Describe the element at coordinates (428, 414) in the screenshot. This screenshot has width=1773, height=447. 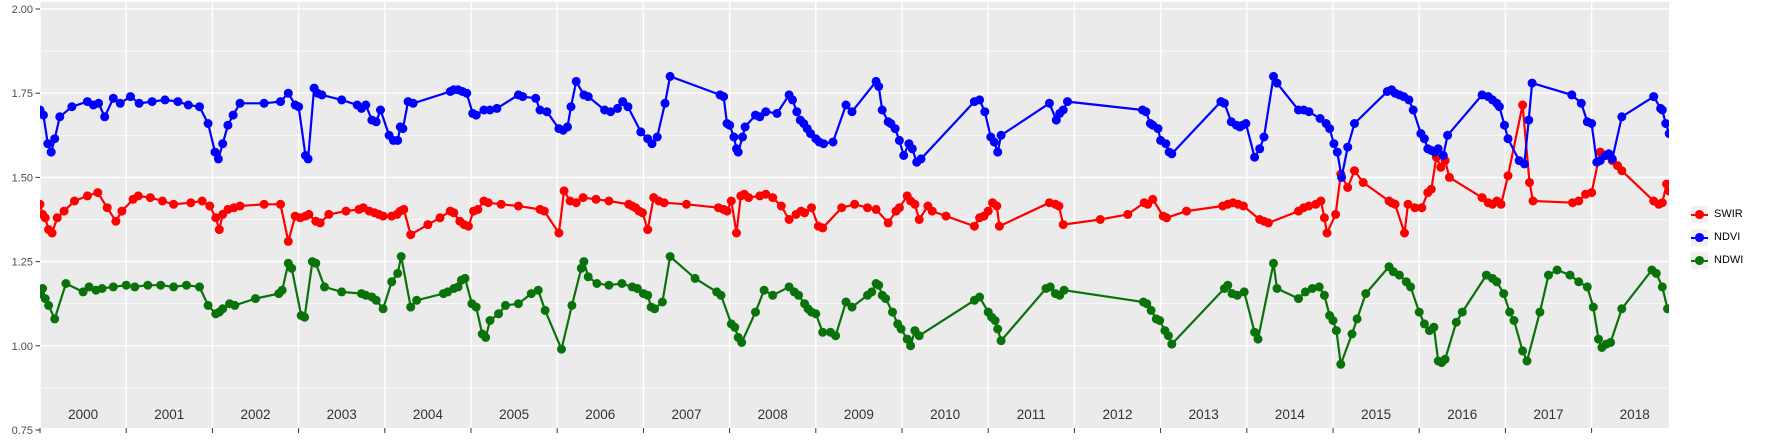
I see `x-axis-label: 2004` at that location.